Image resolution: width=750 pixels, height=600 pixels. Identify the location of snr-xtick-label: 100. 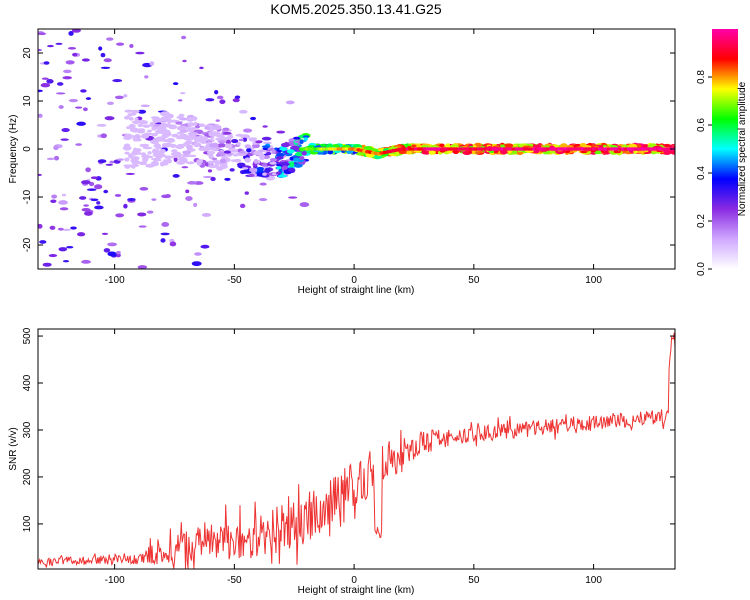
(593, 580).